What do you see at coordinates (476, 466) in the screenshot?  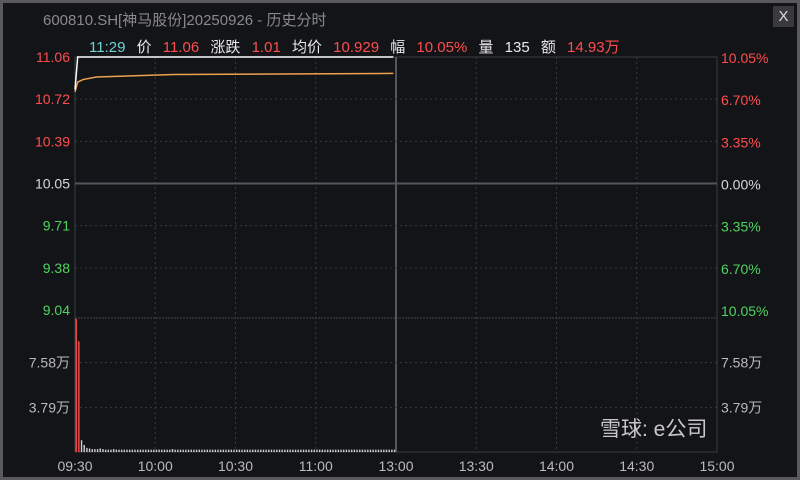 I see `time-tick: 13:30` at bounding box center [476, 466].